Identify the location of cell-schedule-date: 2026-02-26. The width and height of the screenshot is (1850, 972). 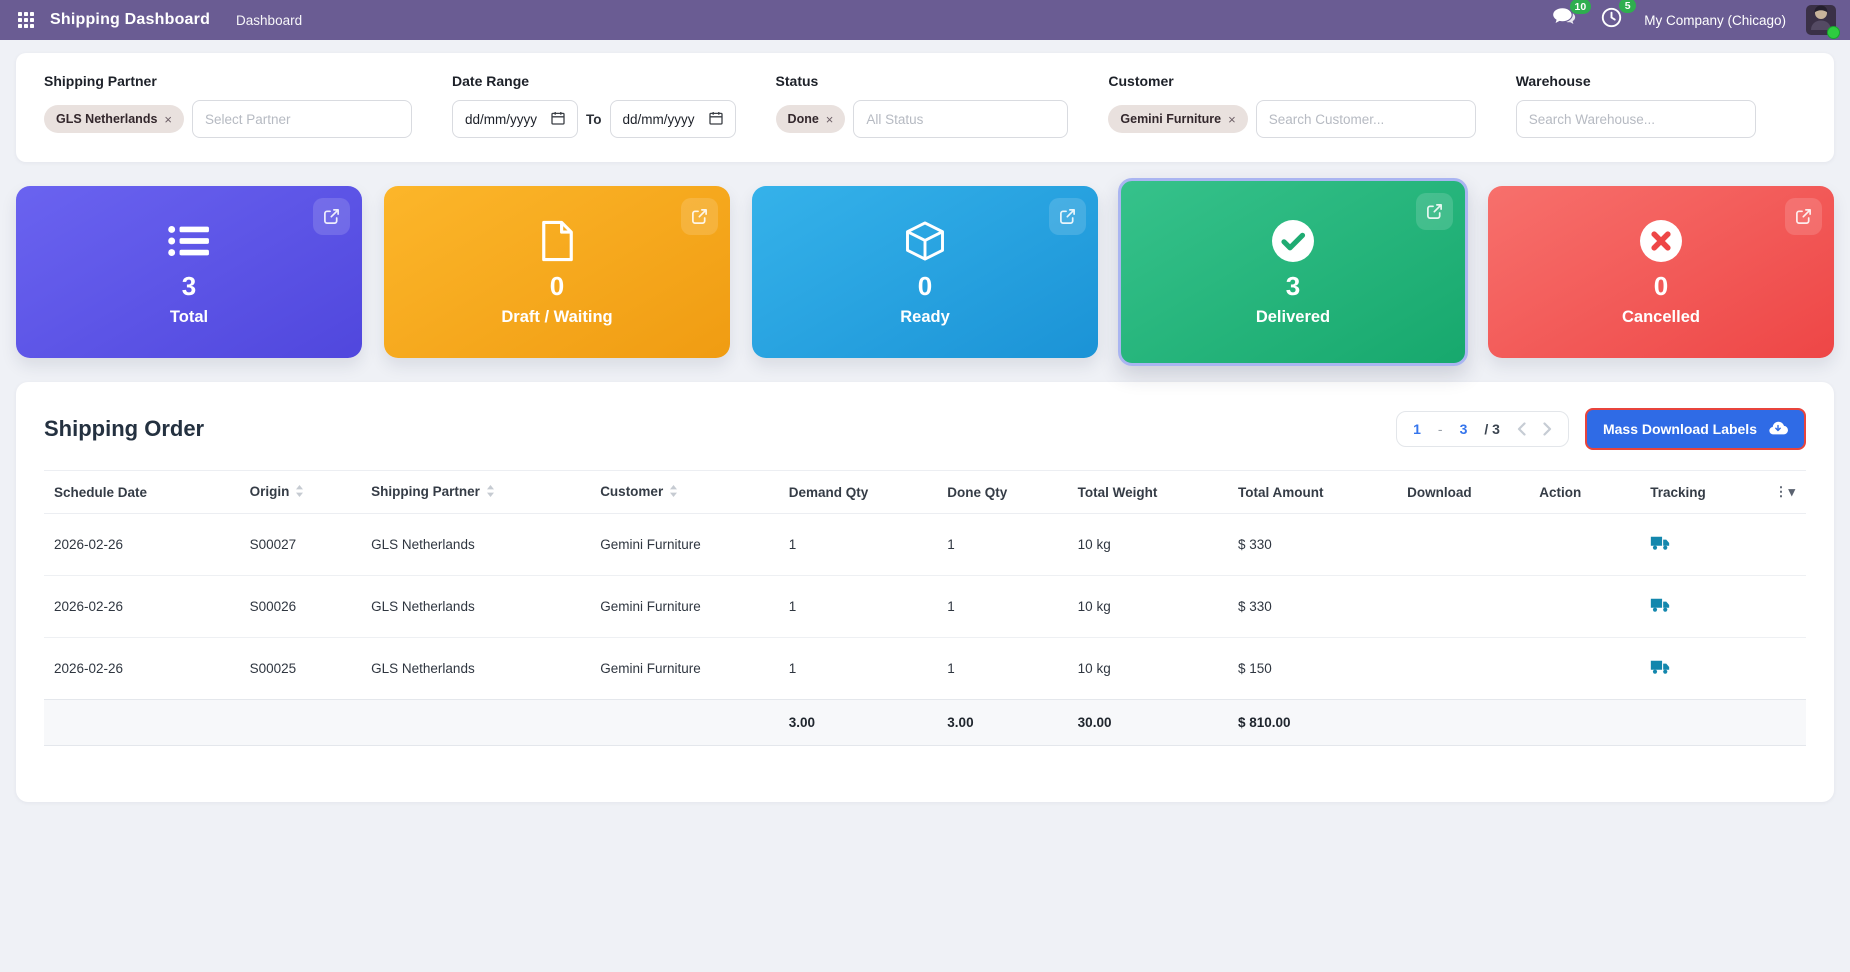
(142, 544).